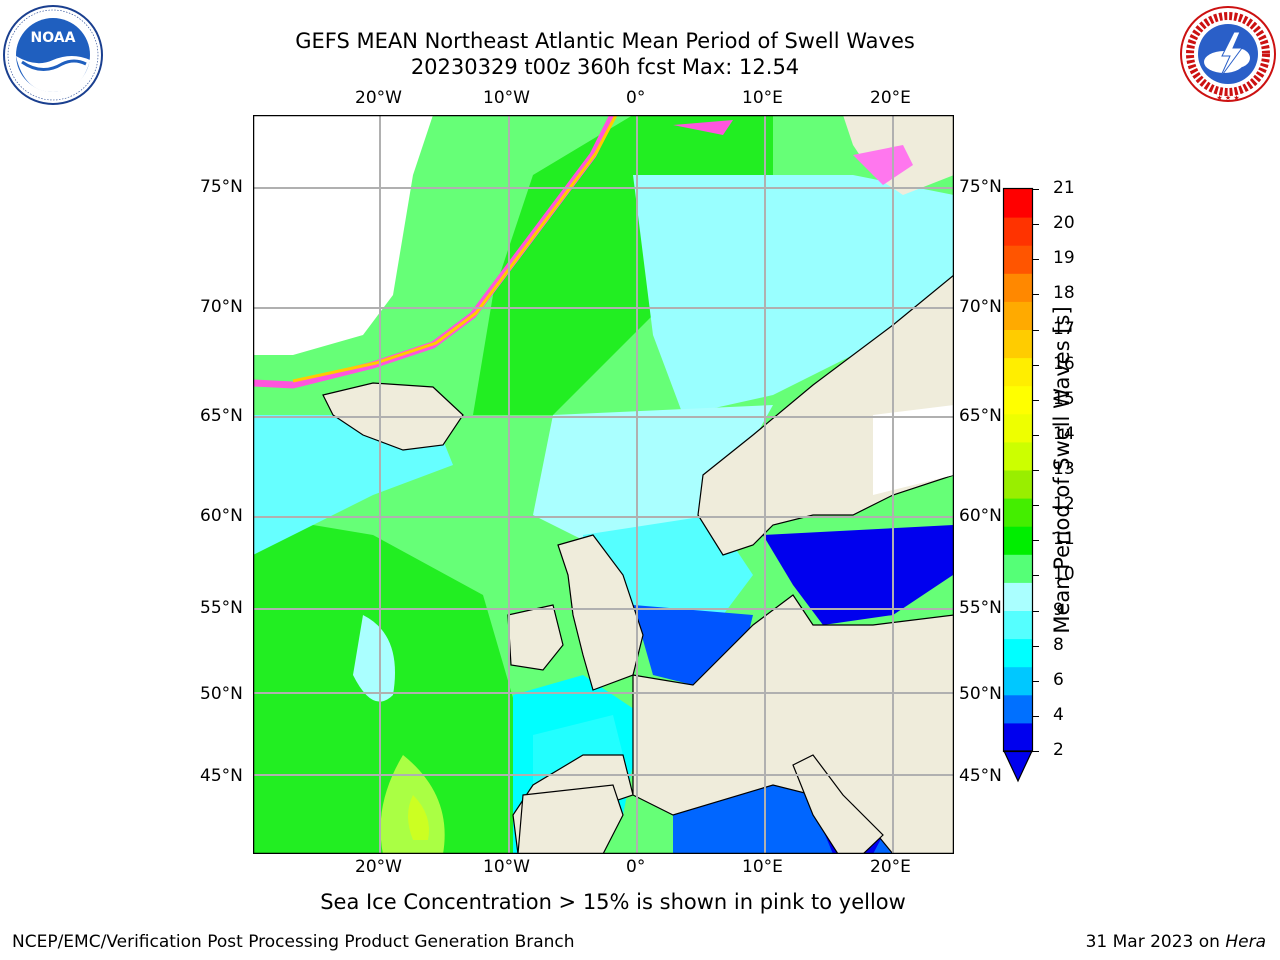 The width and height of the screenshot is (1280, 960). I want to click on chart-subtitle: 20230329 t00z 360h fcst Max: 12.54, so click(605, 67).